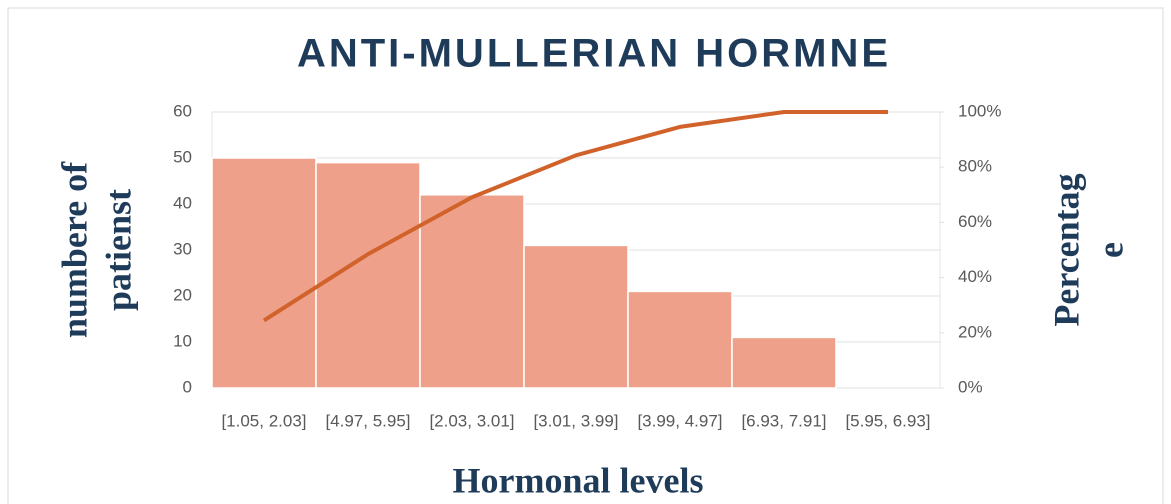 This screenshot has height=504, width=1171. I want to click on y2-tick-label: 20%, so click(975, 331).